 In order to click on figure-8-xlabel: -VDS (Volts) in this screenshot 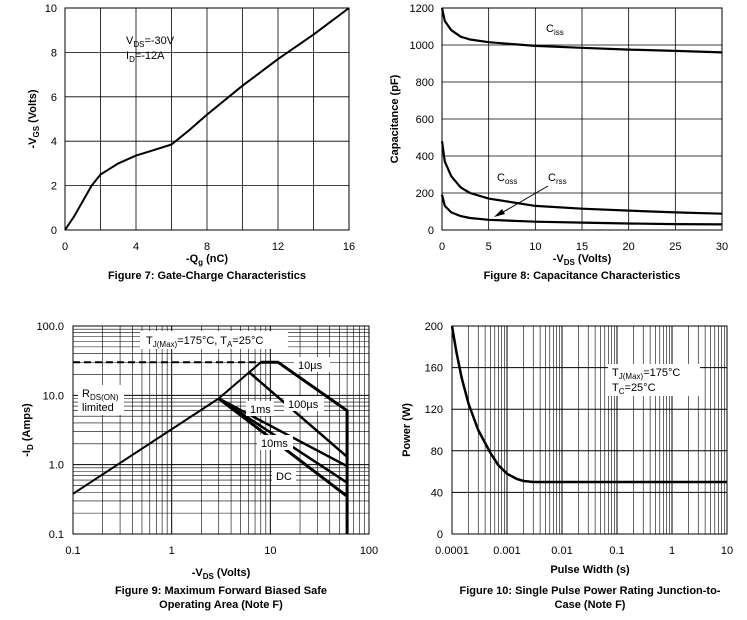, I will do `click(582, 260)`.